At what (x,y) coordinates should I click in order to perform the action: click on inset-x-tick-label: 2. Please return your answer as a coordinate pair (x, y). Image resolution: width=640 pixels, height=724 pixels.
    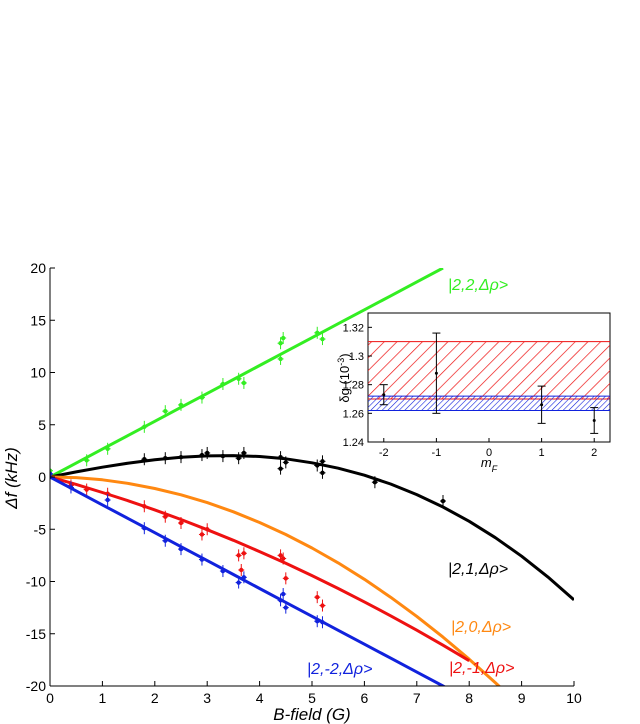
    Looking at the image, I should click on (594, 453).